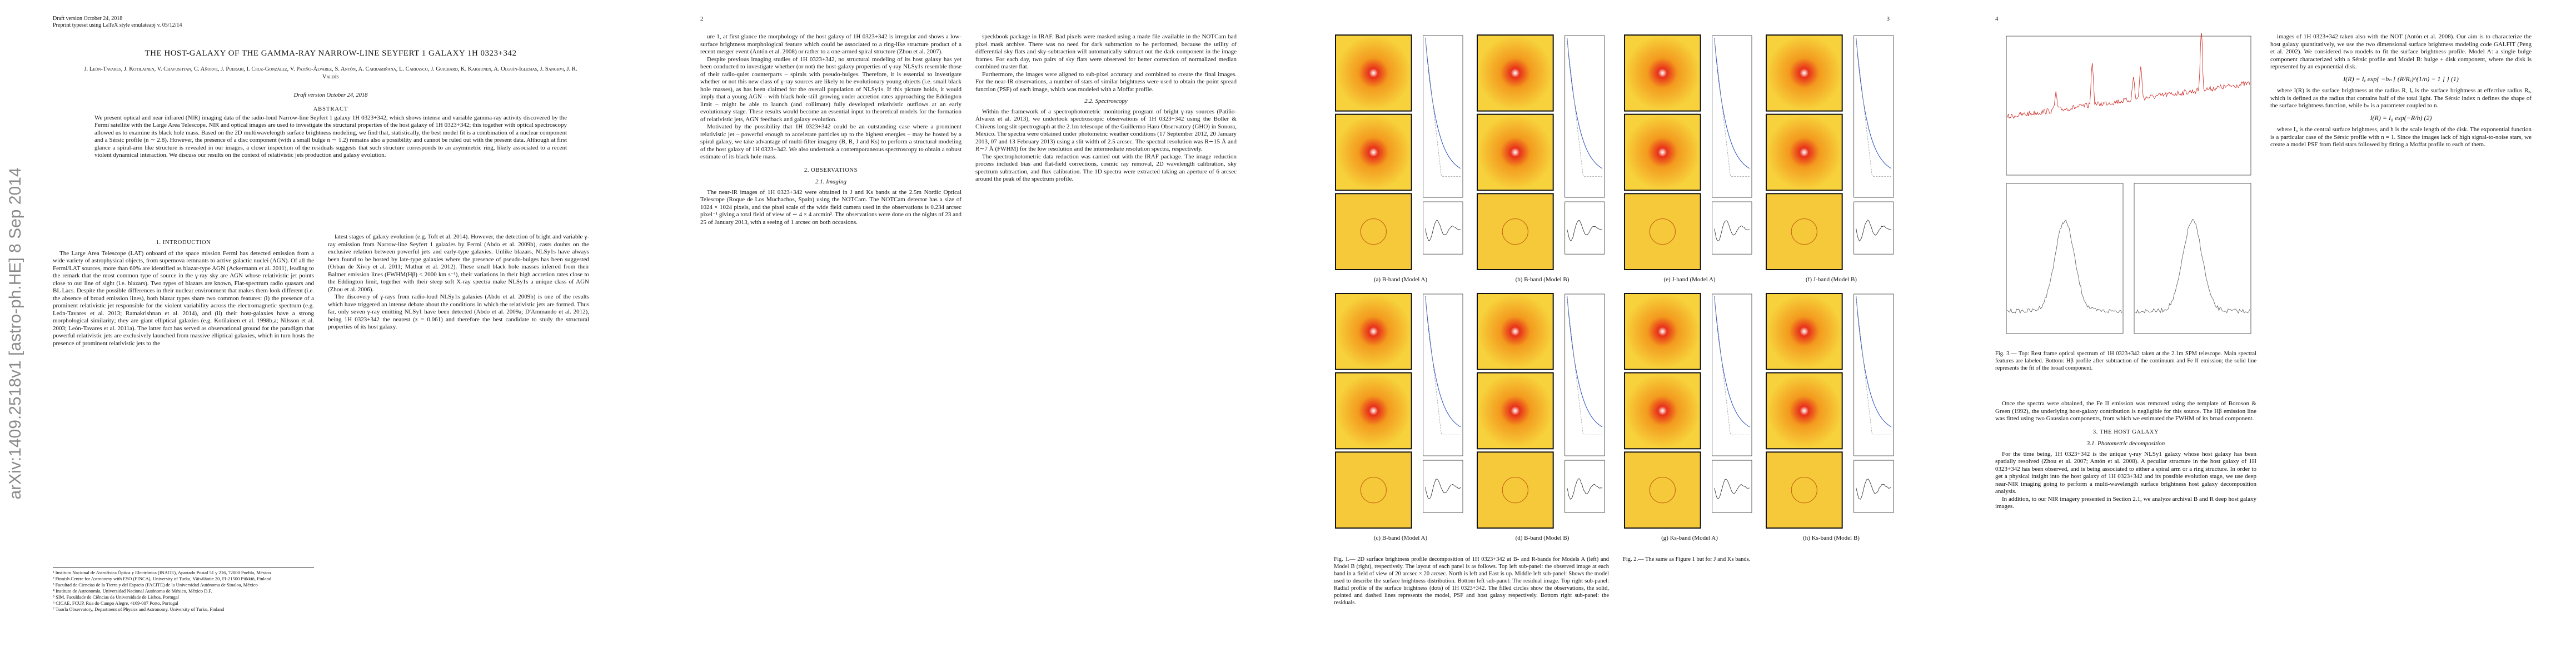  Describe the element at coordinates (330, 95) in the screenshot. I see `draft-date: Draft version October 24, 2018` at that location.